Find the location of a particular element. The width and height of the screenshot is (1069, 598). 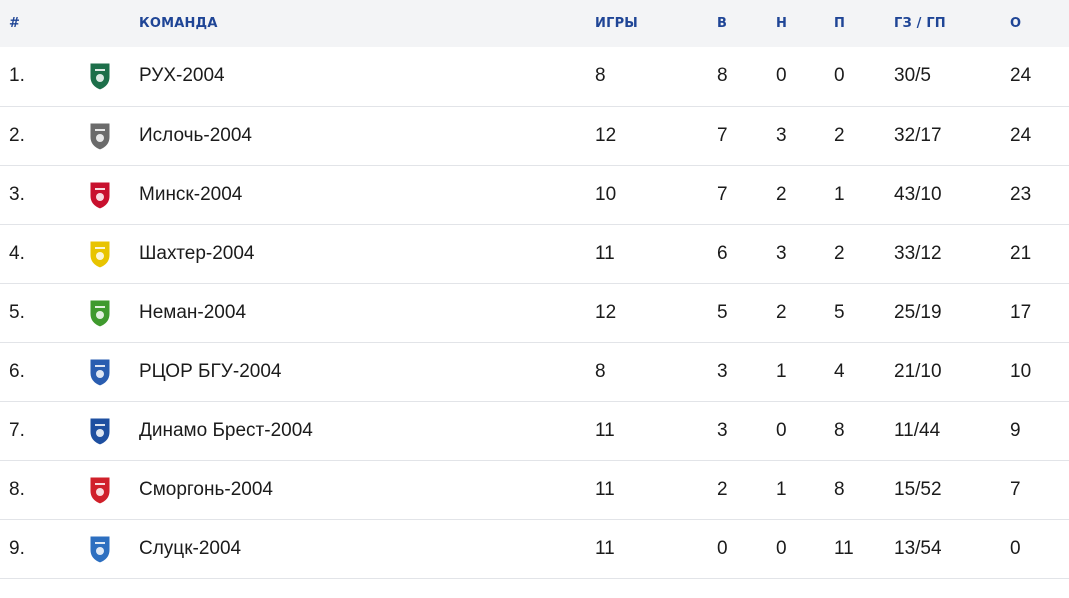

row-position: 5. is located at coordinates (17, 312).